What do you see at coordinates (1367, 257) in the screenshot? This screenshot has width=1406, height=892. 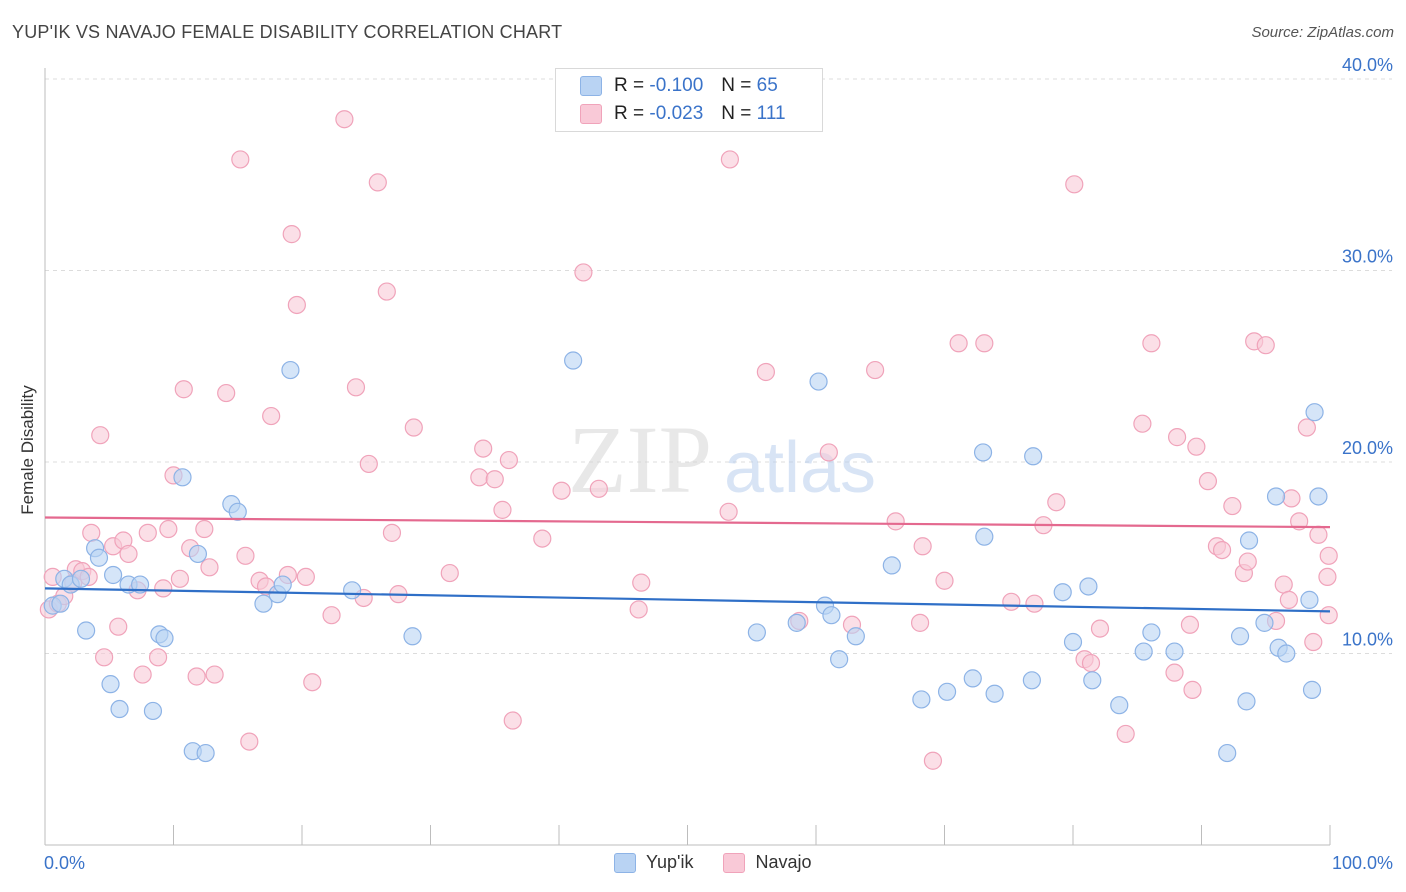 I see `y-tick-label: 30.0%` at bounding box center [1367, 257].